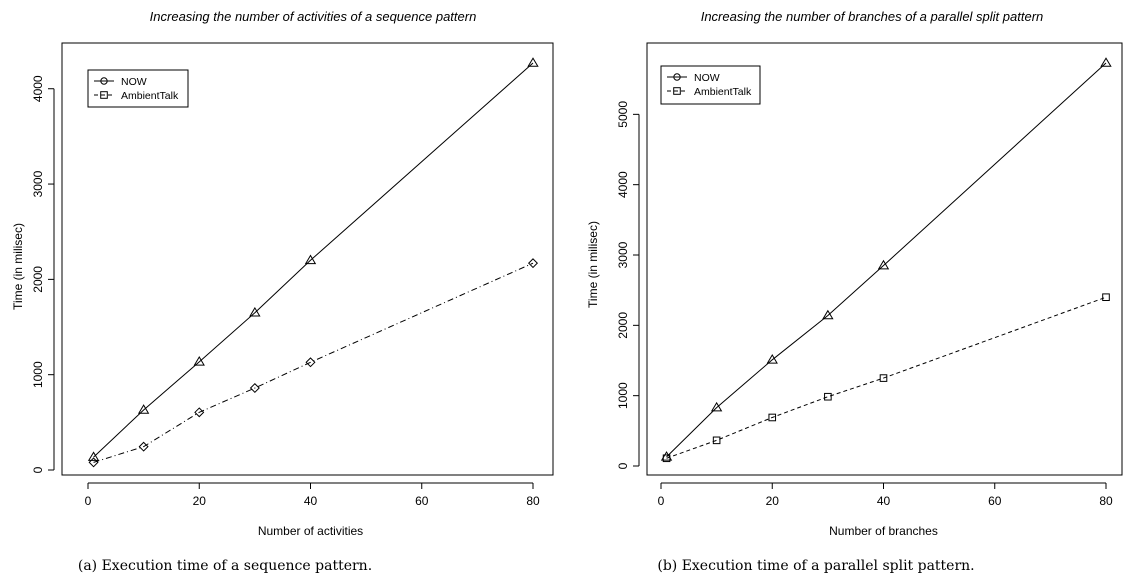  I want to click on y-tick-label: 5000, so click(623, 114).